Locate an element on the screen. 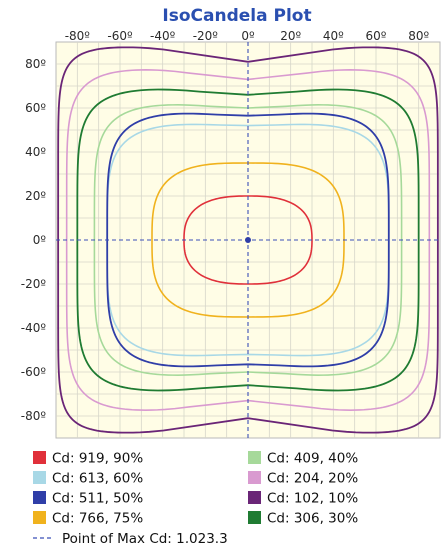  legend-max-label: Point of Max Cd: 1,023.3 is located at coordinates (145, 537).